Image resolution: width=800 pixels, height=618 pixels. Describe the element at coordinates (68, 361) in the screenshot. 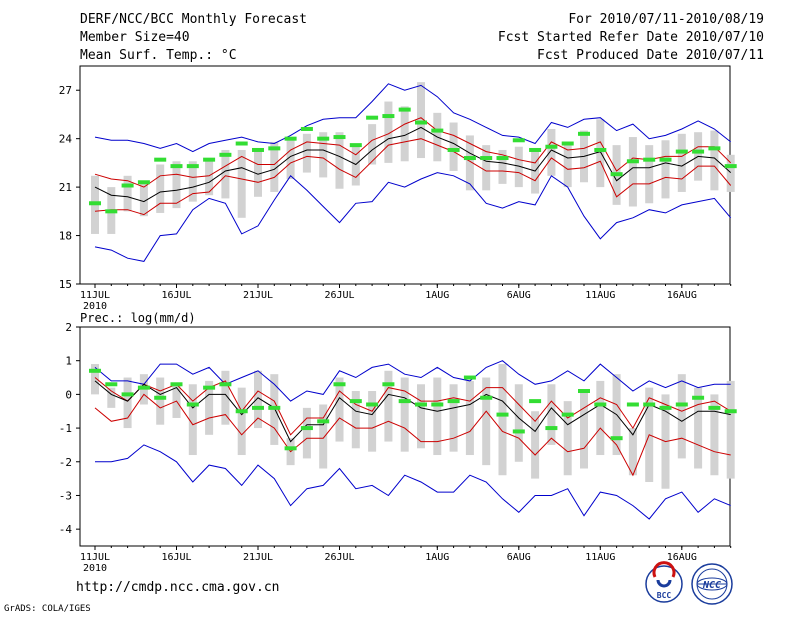

I see `precipitation-ytick-label: 1` at that location.